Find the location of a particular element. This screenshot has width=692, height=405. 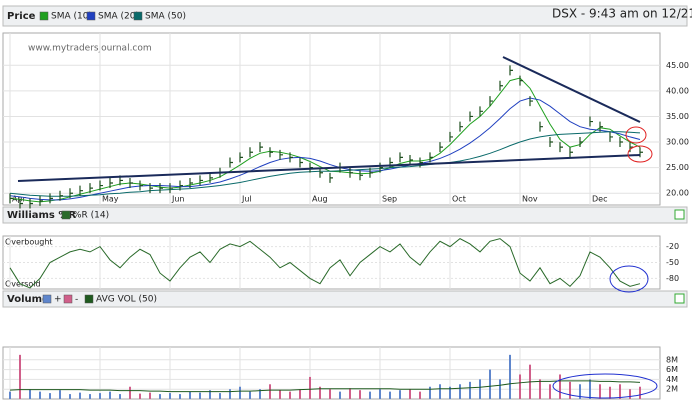

y-tick-label: 4M is located at coordinates (672, 379).